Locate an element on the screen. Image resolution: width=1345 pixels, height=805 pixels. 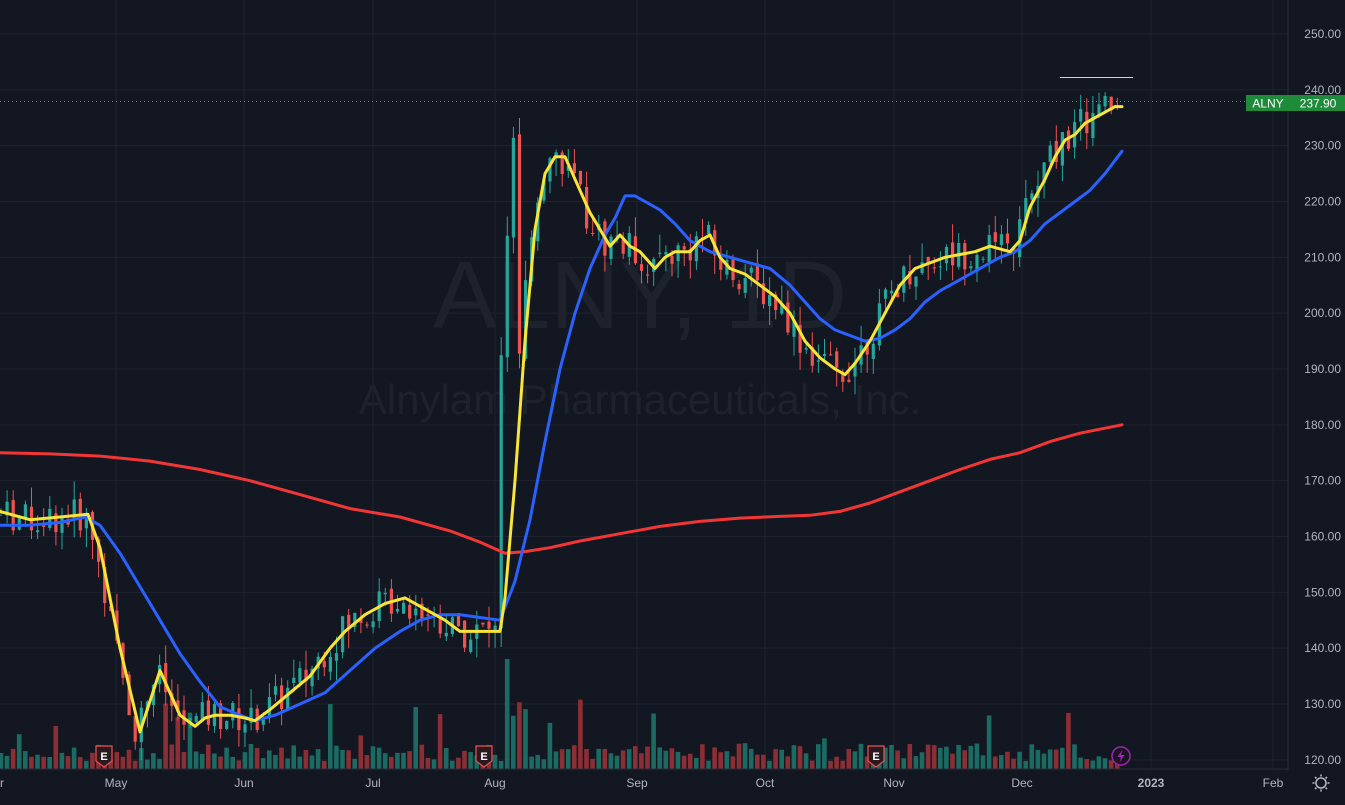
settings-button is located at coordinates (1321, 783).